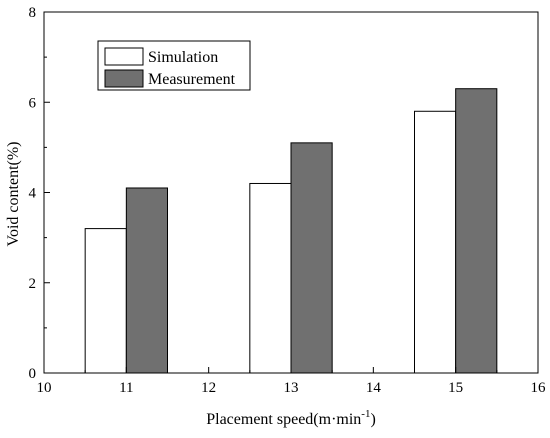 Image resolution: width=550 pixels, height=438 pixels. I want to click on x-axis-label-text: Placement speed(m·min, so click(283, 419).